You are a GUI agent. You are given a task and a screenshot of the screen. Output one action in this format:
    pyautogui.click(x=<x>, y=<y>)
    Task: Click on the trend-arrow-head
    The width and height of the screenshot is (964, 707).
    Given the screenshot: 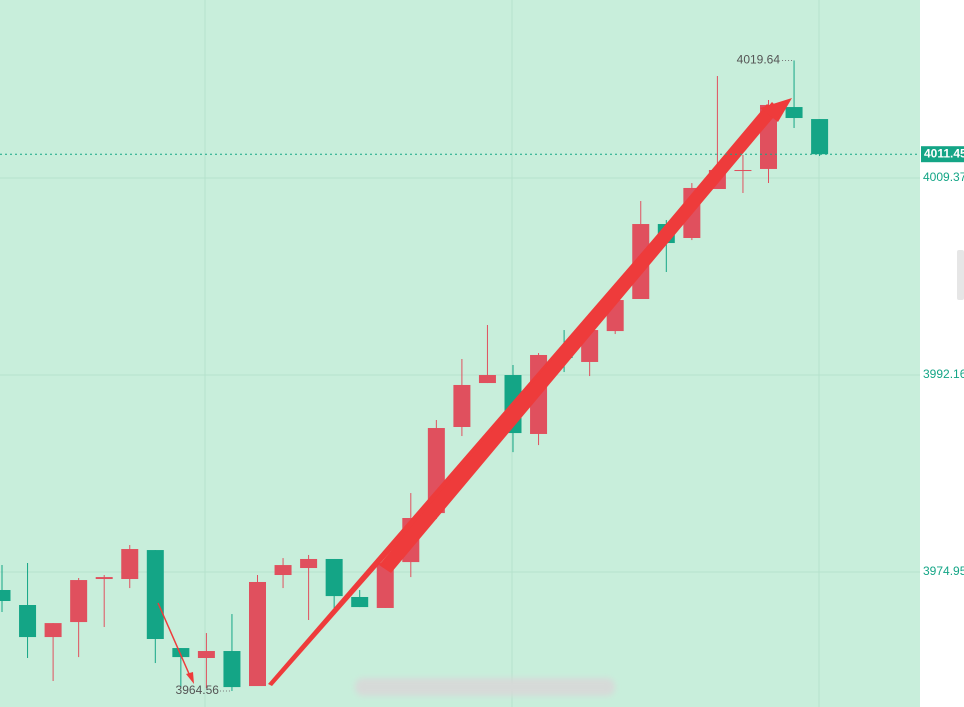 What is the action you would take?
    pyautogui.click(x=776, y=110)
    